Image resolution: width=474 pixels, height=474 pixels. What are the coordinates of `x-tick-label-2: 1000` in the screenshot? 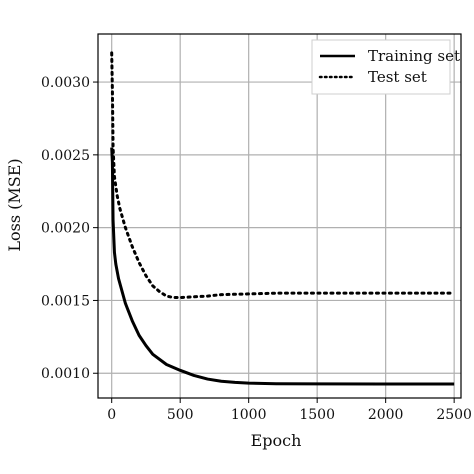 It's located at (249, 415).